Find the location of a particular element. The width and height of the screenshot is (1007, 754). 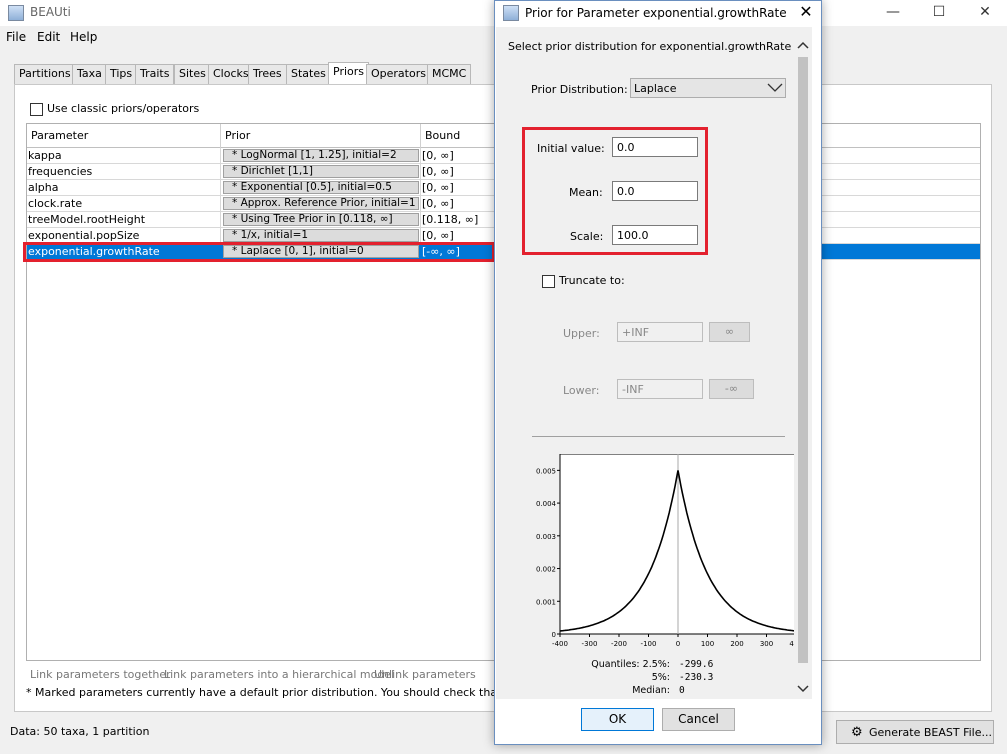

x-tick-label: -200 is located at coordinates (619, 644).